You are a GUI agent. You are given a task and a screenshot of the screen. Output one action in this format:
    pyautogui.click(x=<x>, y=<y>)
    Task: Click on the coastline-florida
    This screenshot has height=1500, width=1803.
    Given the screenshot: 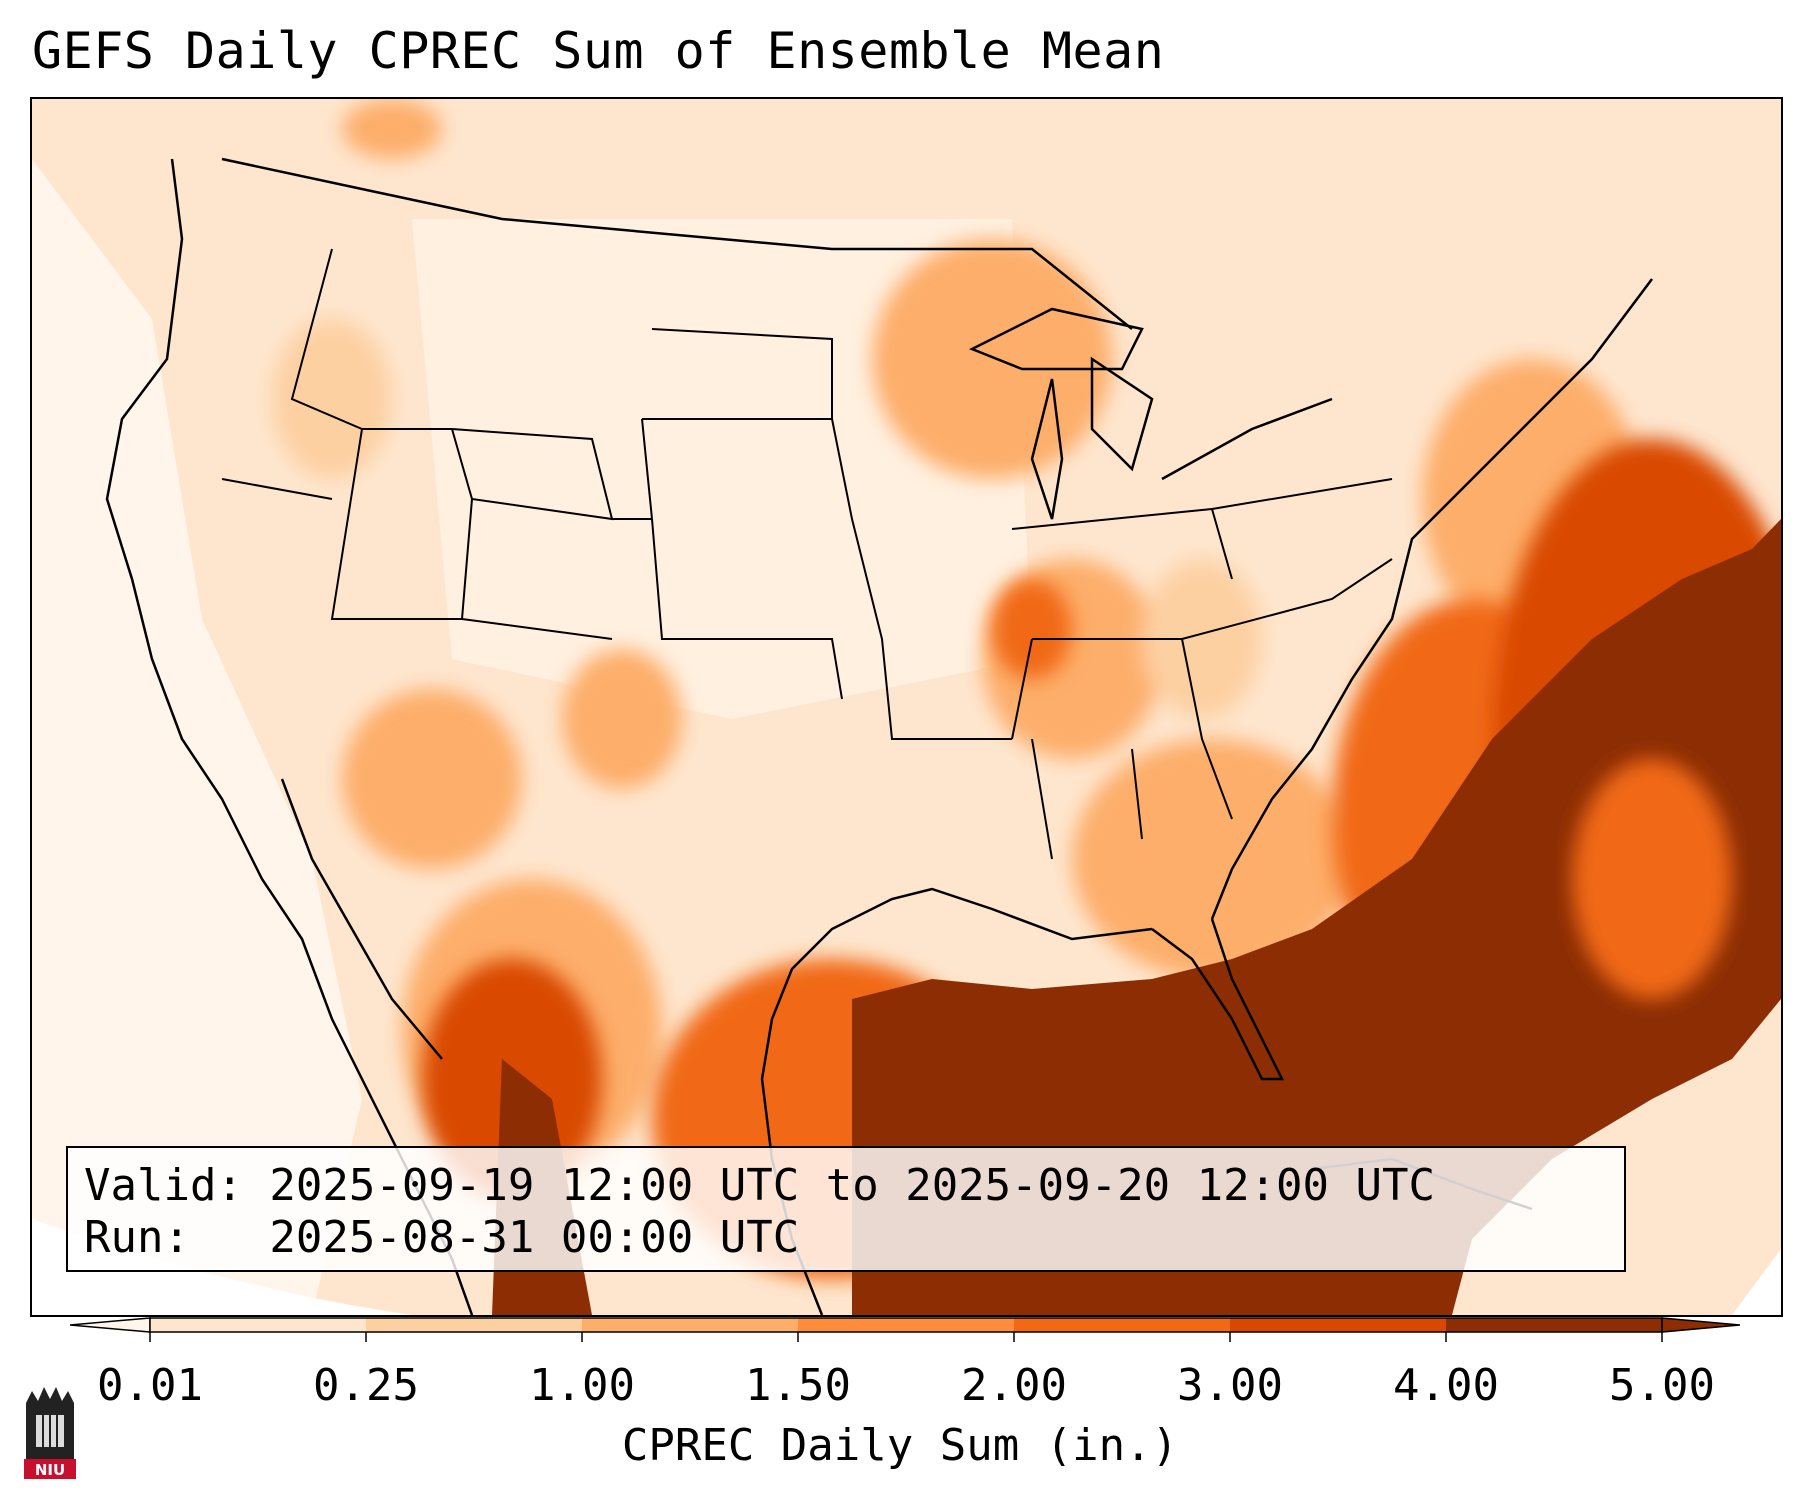 What is the action you would take?
    pyautogui.click(x=1218, y=999)
    